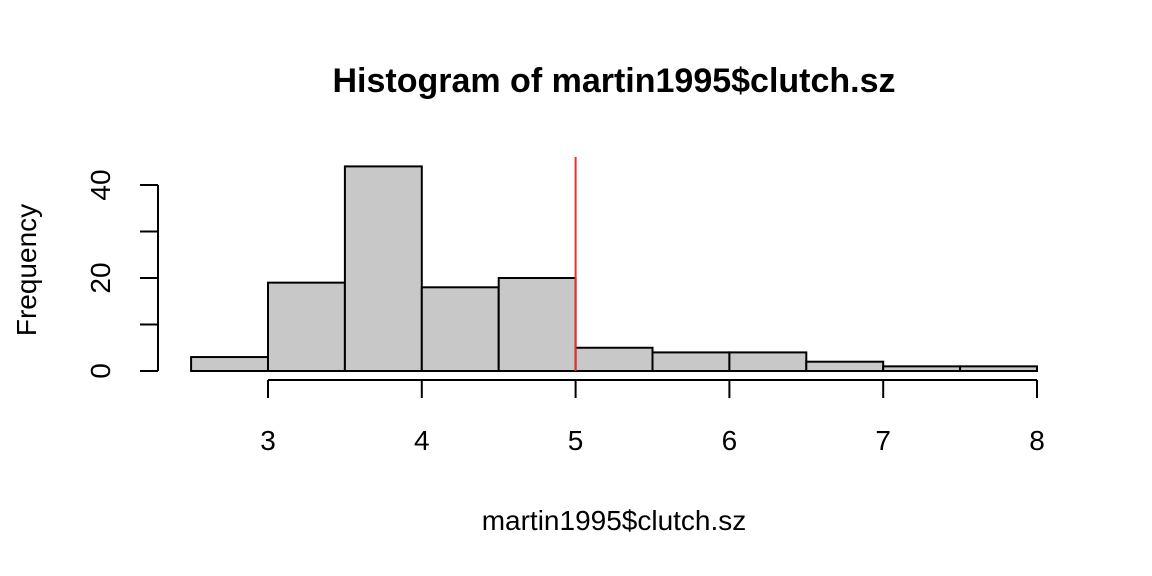  Describe the element at coordinates (268, 440) in the screenshot. I see `x-tick-label-3: 3` at that location.